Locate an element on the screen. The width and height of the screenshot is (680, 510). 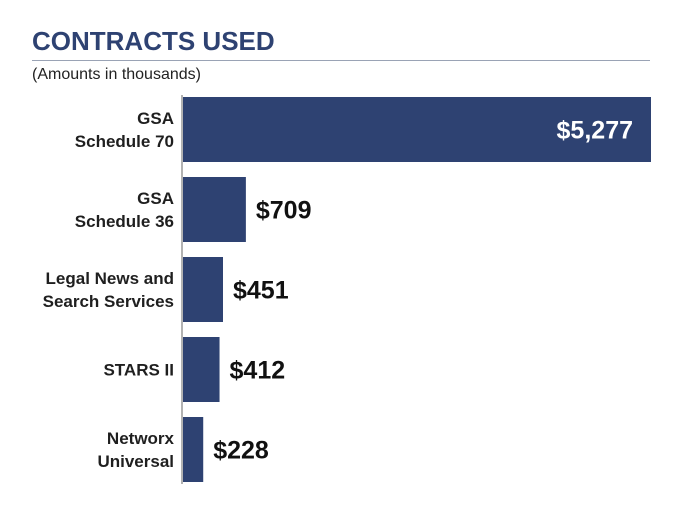
category-label: STARS II is located at coordinates (138, 370).